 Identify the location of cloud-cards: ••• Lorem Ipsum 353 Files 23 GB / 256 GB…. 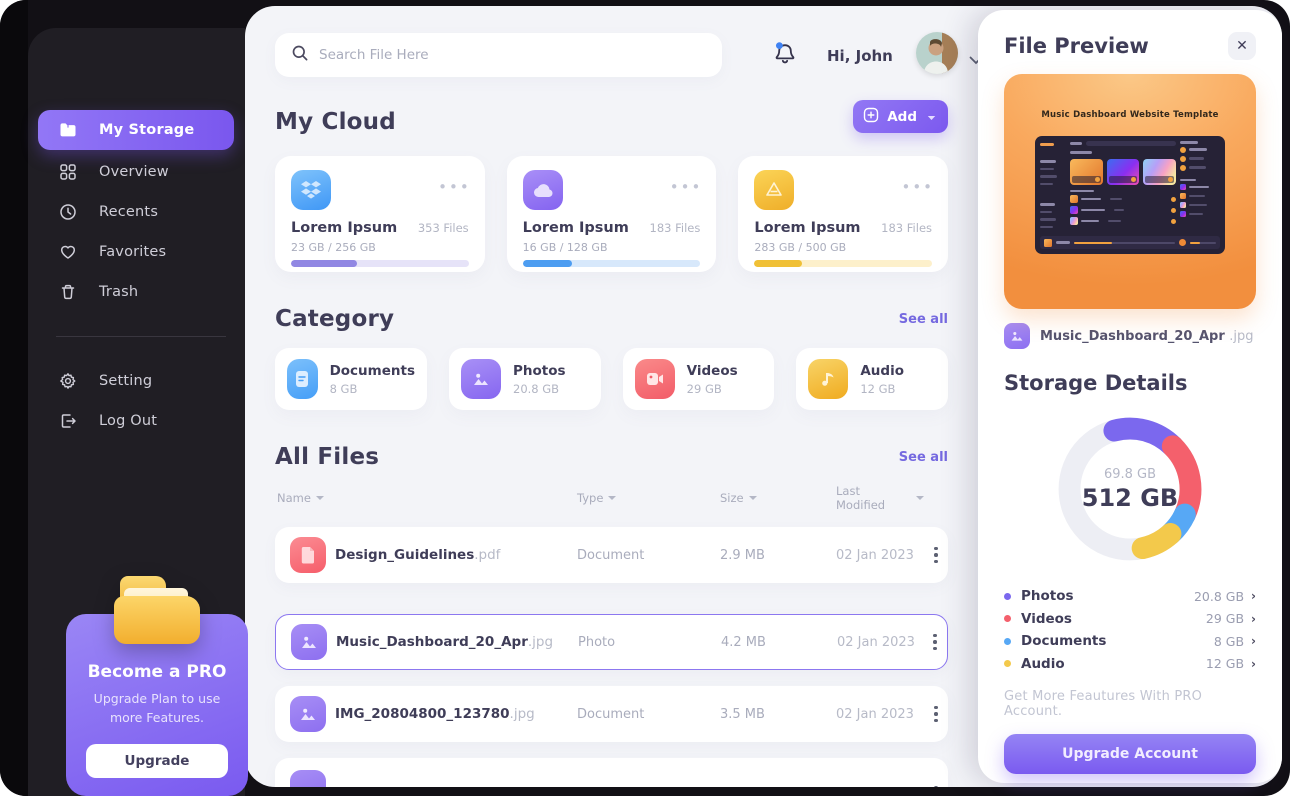
(612, 214).